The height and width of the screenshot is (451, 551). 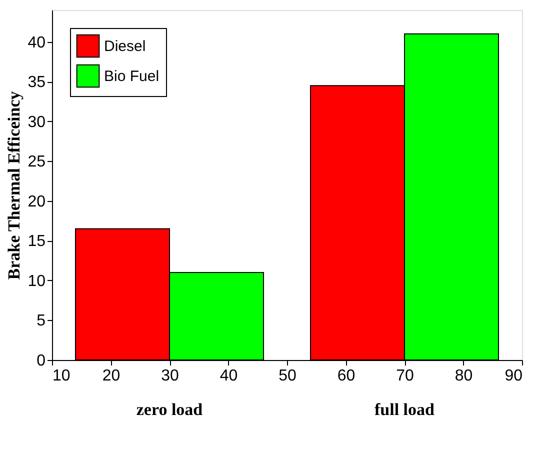 I want to click on y-tick-label: 10, so click(x=37, y=281).